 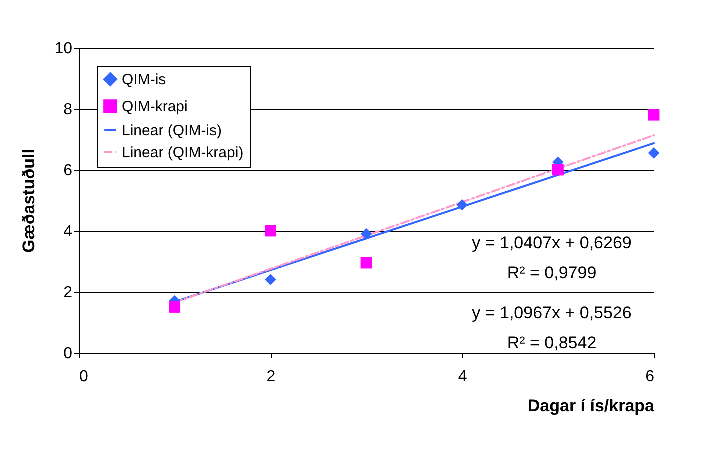 I want to click on y-tick-label: 8, so click(x=68, y=110).